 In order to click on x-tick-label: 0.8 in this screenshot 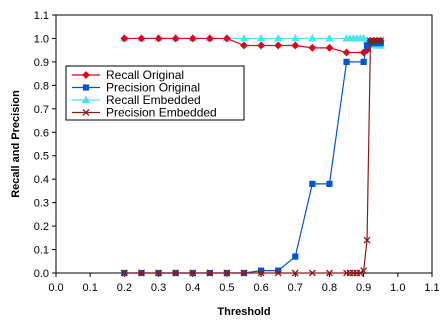, I will do `click(329, 288)`.